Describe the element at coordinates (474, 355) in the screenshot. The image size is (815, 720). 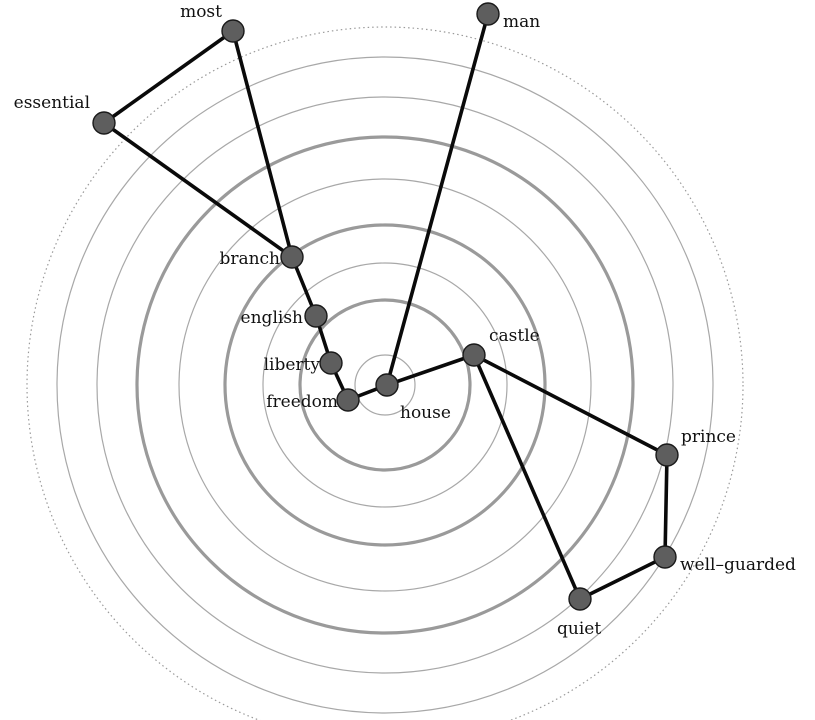
I see `node-castle` at that location.